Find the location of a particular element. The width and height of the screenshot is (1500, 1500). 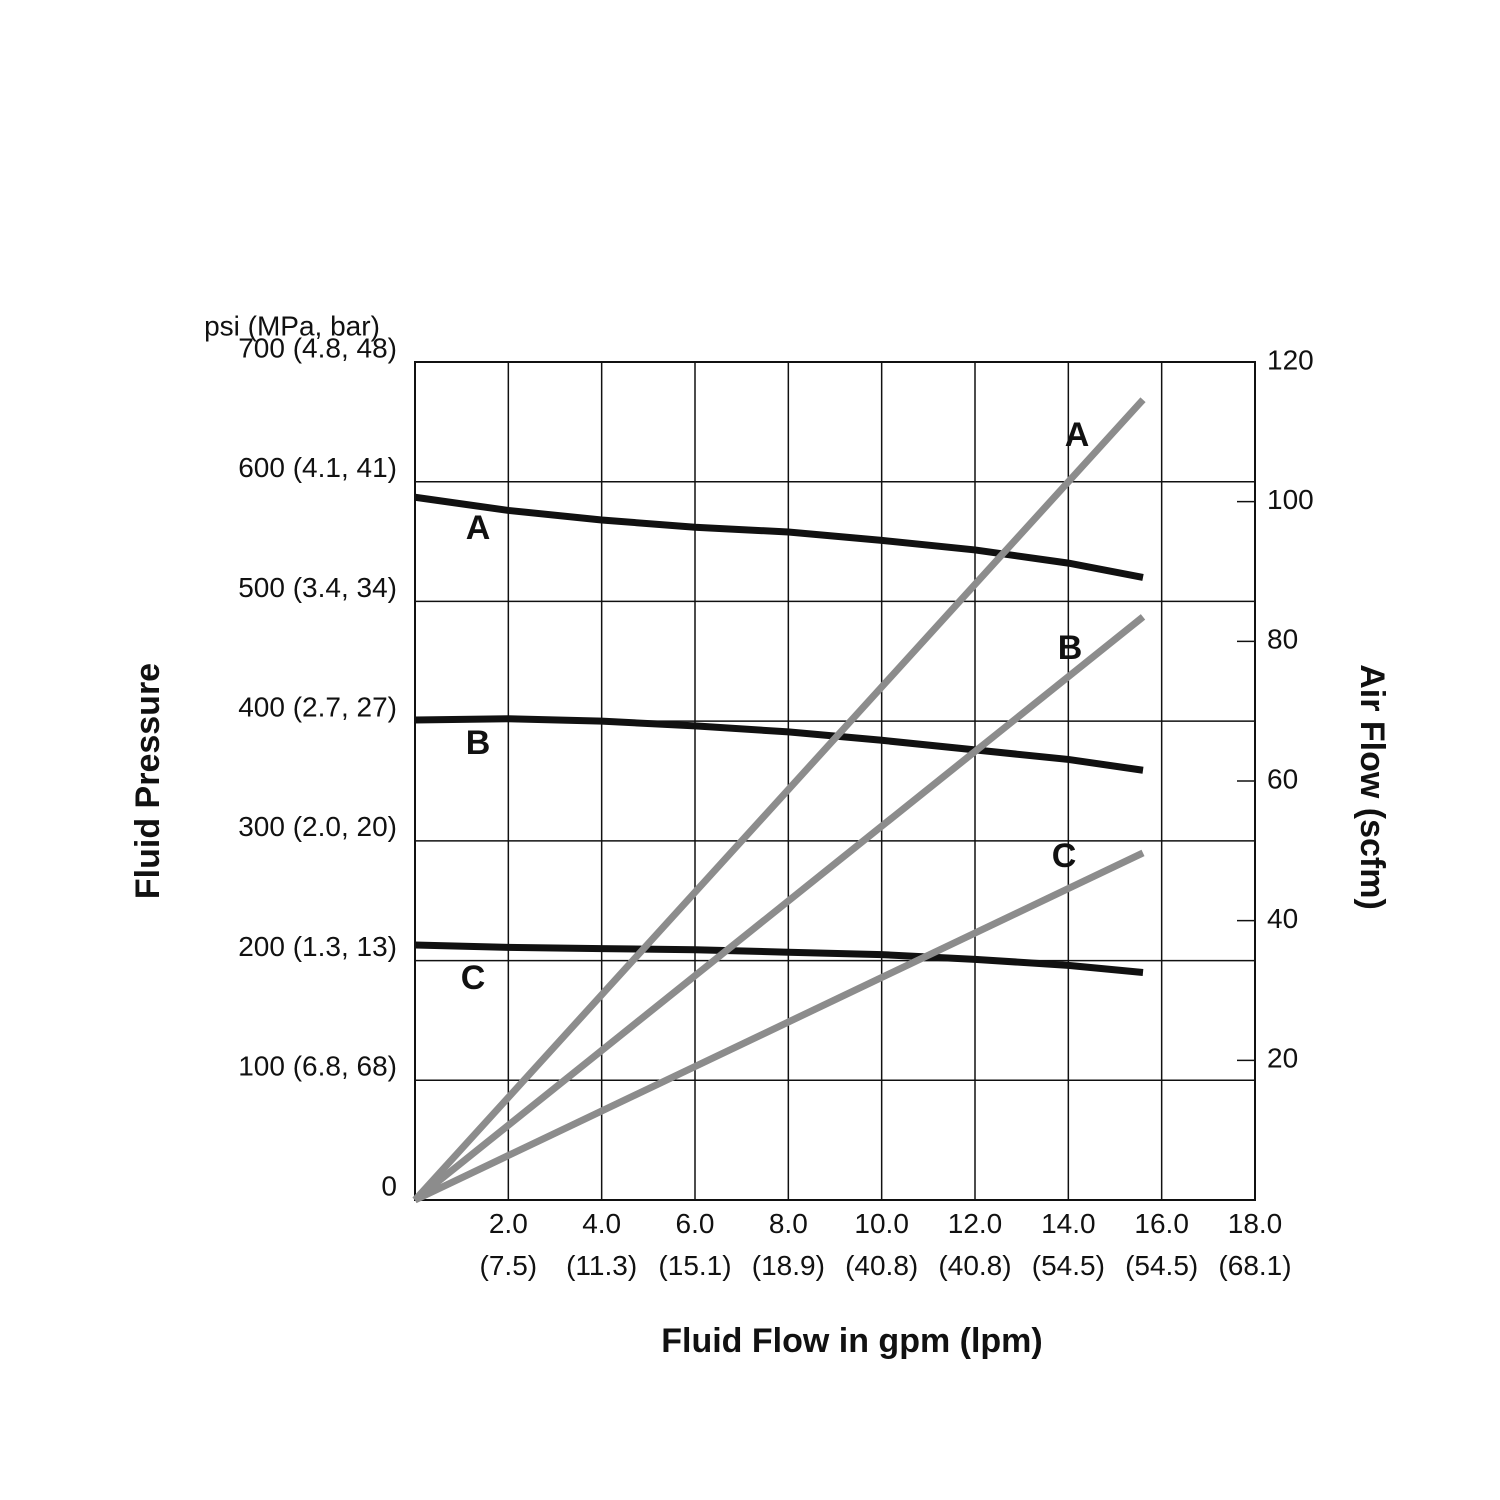

y-tick-label: 700 (4.8, 48) is located at coordinates (317, 347).